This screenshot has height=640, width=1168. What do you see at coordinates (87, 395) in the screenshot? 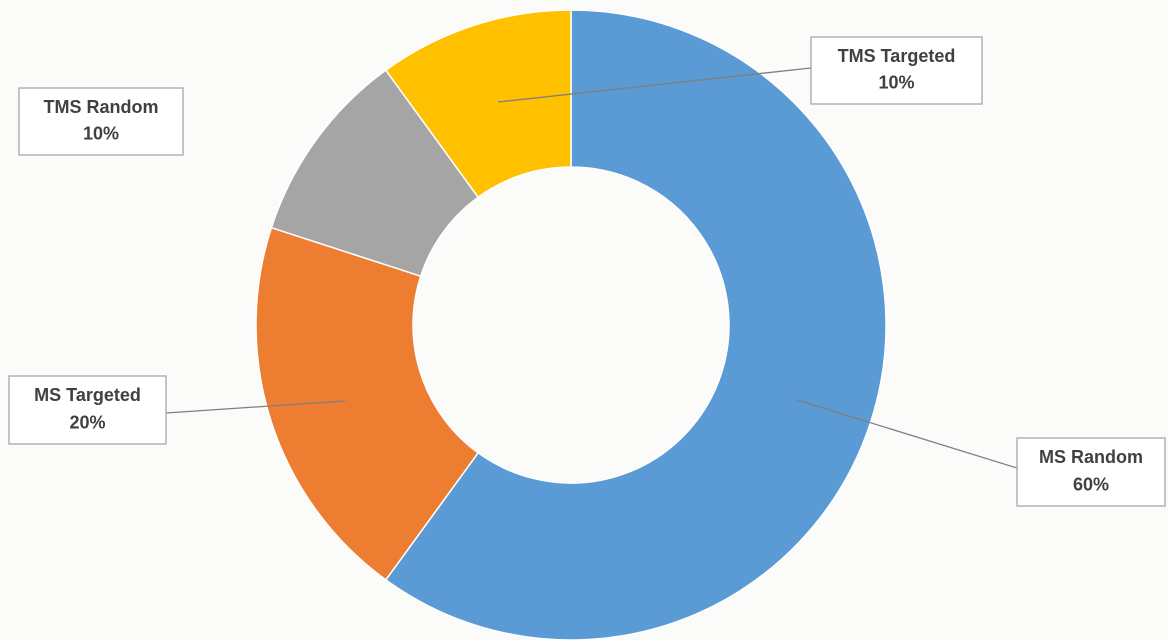
I see `data-label-name: MS Targeted` at bounding box center [87, 395].